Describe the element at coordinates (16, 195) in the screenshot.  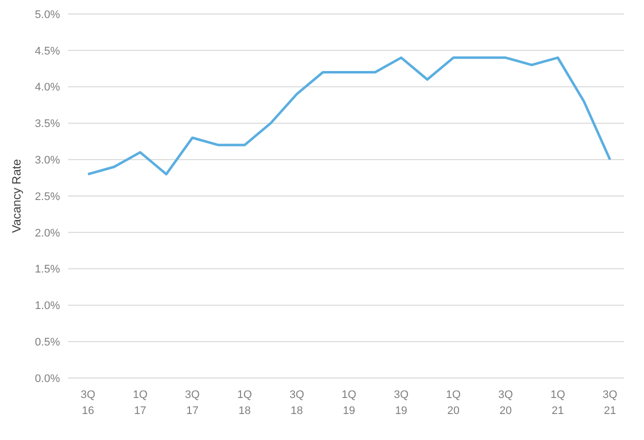
I see `y-axis-title: Vacancy Rate` at that location.